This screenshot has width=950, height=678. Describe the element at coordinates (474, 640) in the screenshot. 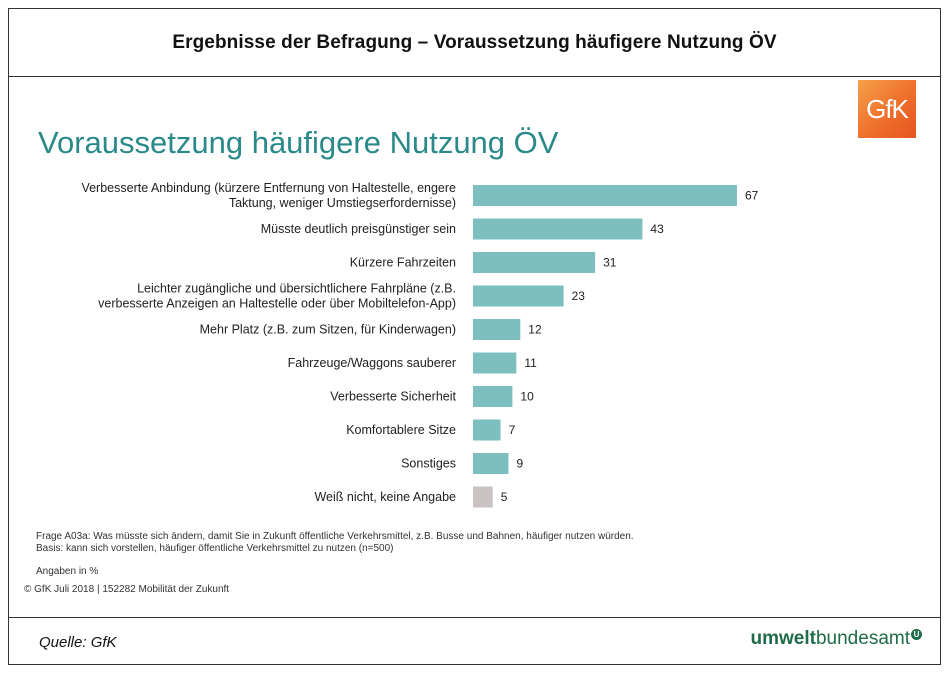

I see `slide-footer: Quelle: GfK umweltbundesamt U` at that location.